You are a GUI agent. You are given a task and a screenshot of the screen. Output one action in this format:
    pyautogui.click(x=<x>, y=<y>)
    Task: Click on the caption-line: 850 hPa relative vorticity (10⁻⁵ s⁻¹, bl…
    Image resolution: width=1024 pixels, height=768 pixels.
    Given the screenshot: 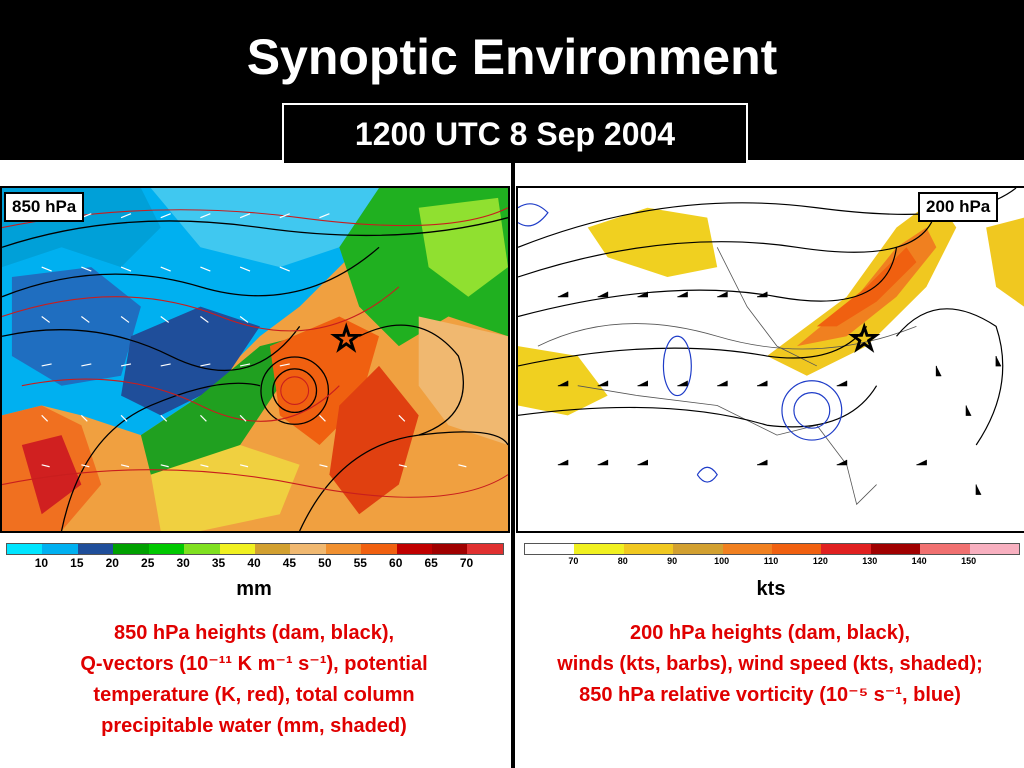 What is the action you would take?
    pyautogui.click(x=770, y=695)
    